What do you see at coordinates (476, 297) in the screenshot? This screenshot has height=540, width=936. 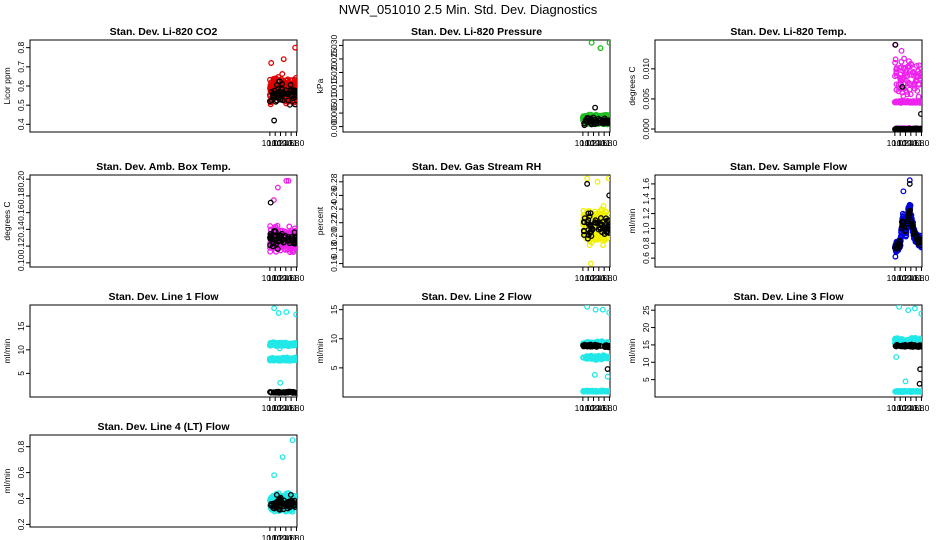 I see `chart-title: Stan. Dev. Line 2 Flow` at bounding box center [476, 297].